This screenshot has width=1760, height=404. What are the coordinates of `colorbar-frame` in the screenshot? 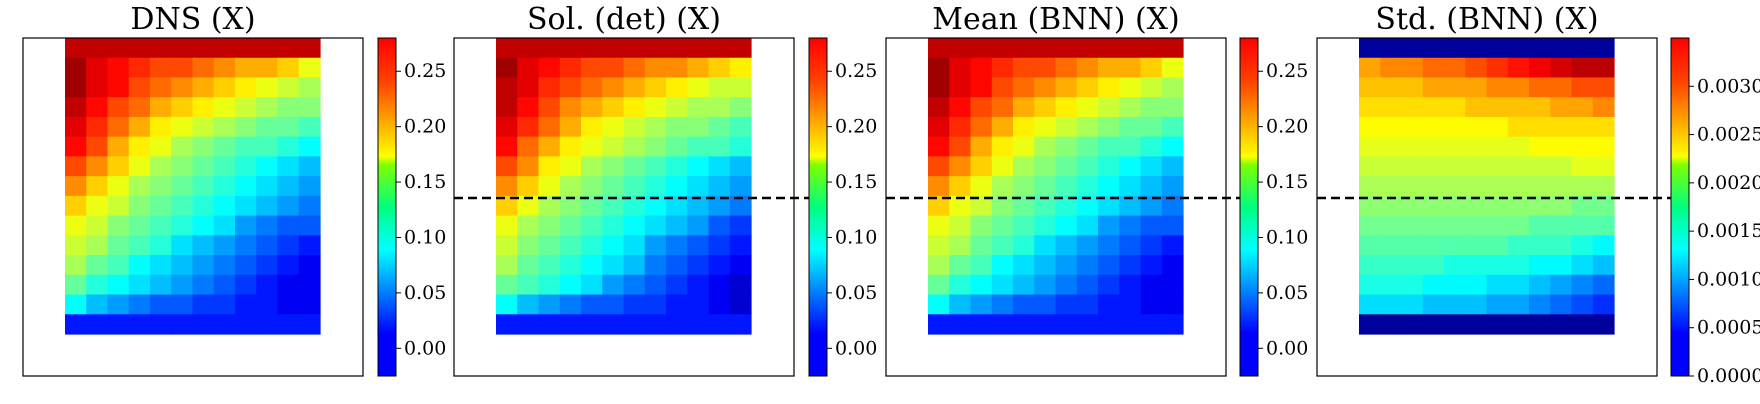 It's located at (1680, 207).